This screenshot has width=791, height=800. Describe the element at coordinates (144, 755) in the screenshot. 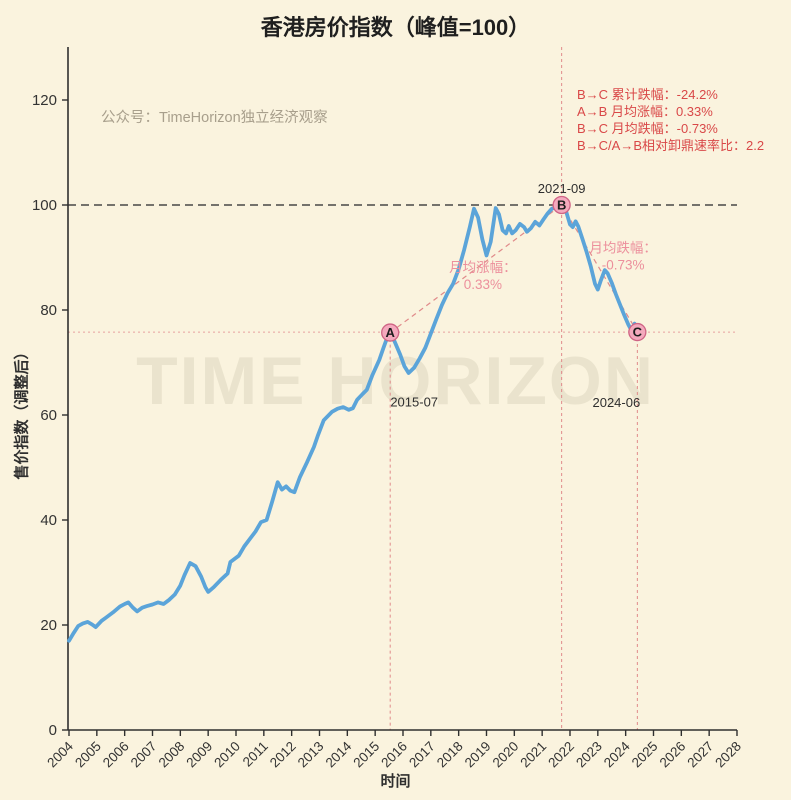

I see `x-tick-label: 2007` at that location.